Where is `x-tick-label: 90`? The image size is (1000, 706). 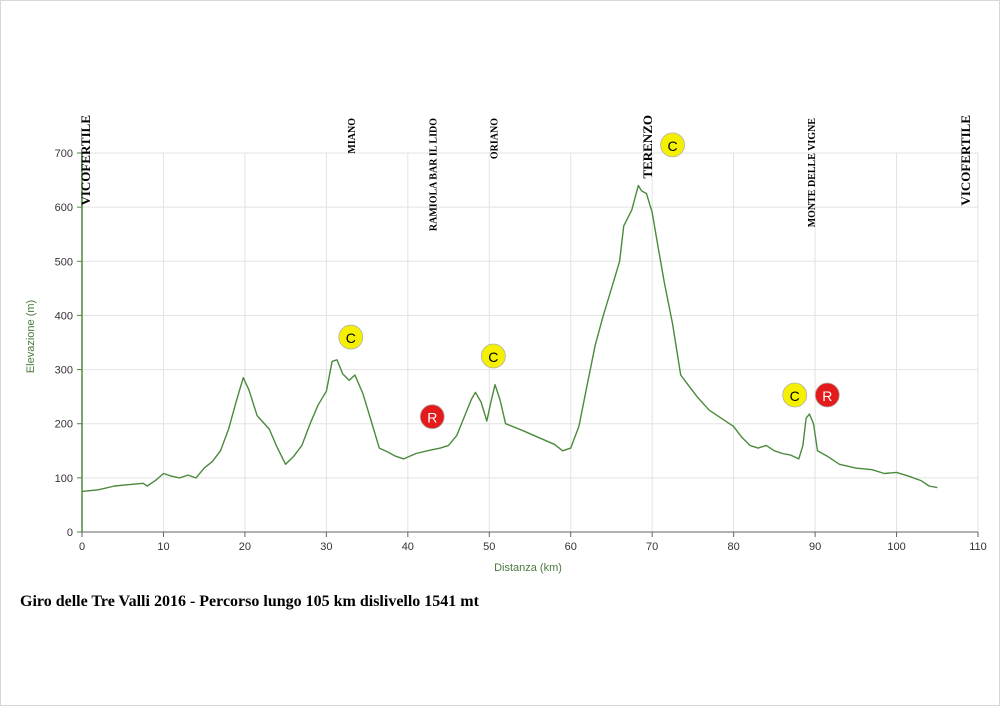
x-tick-label: 90 is located at coordinates (815, 547).